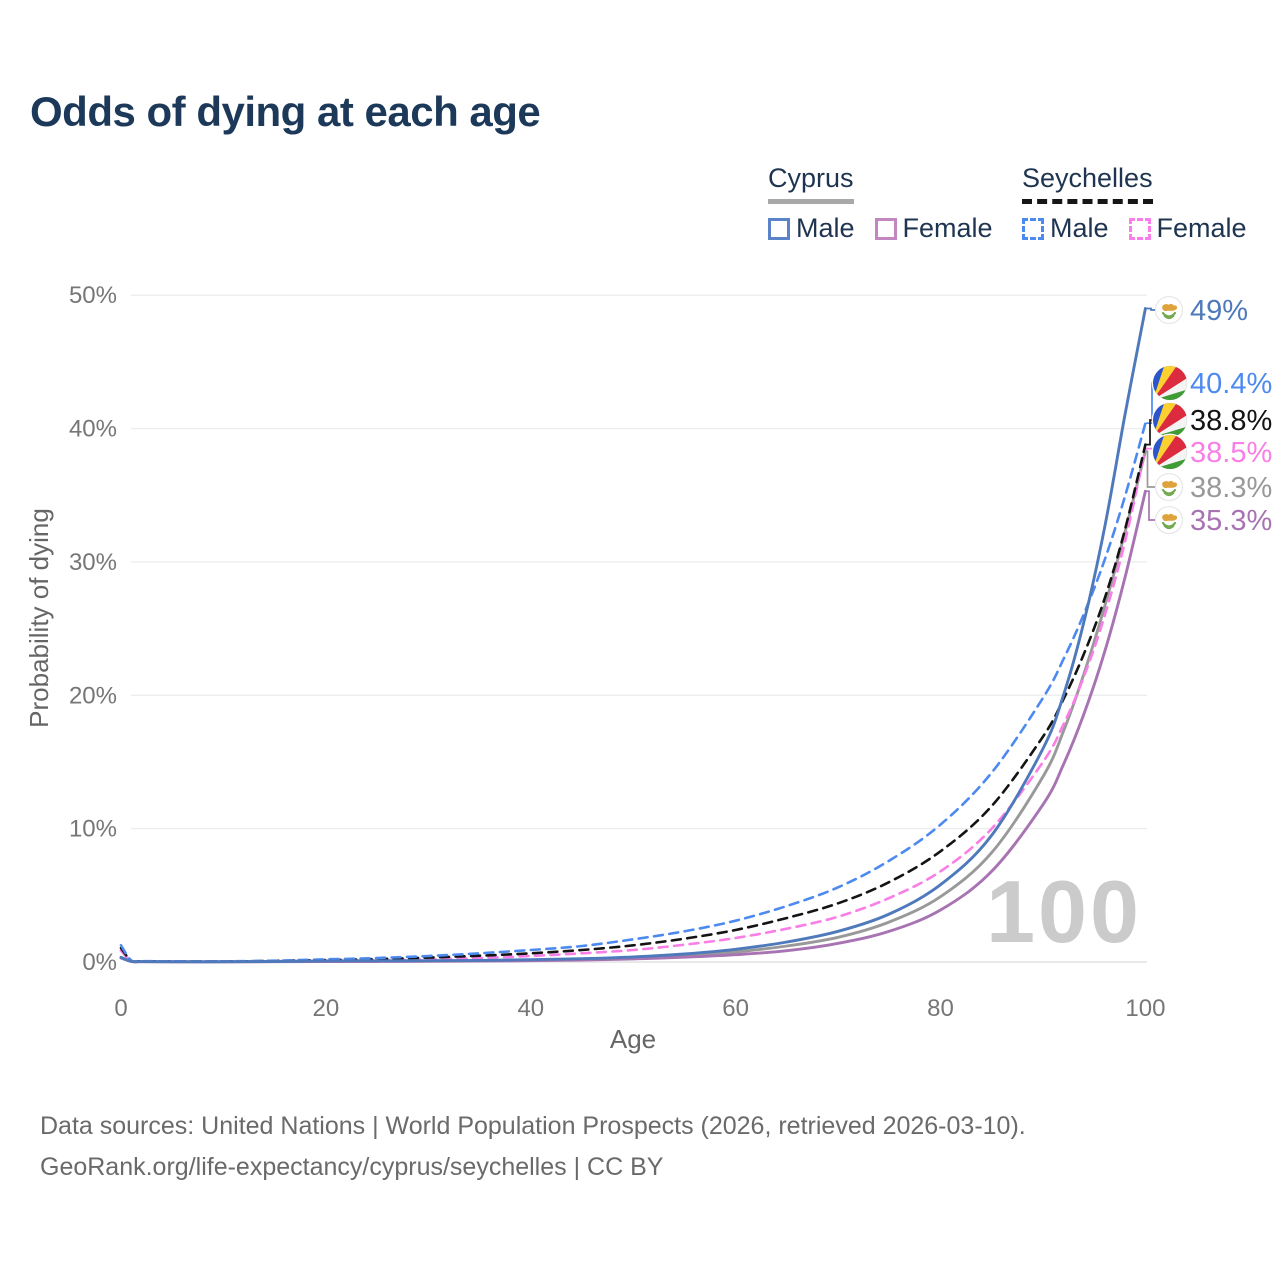 The width and height of the screenshot is (1280, 1280). Describe the element at coordinates (1231, 421) in the screenshot. I see `end-label-seychelles-both: 38.8%` at that location.